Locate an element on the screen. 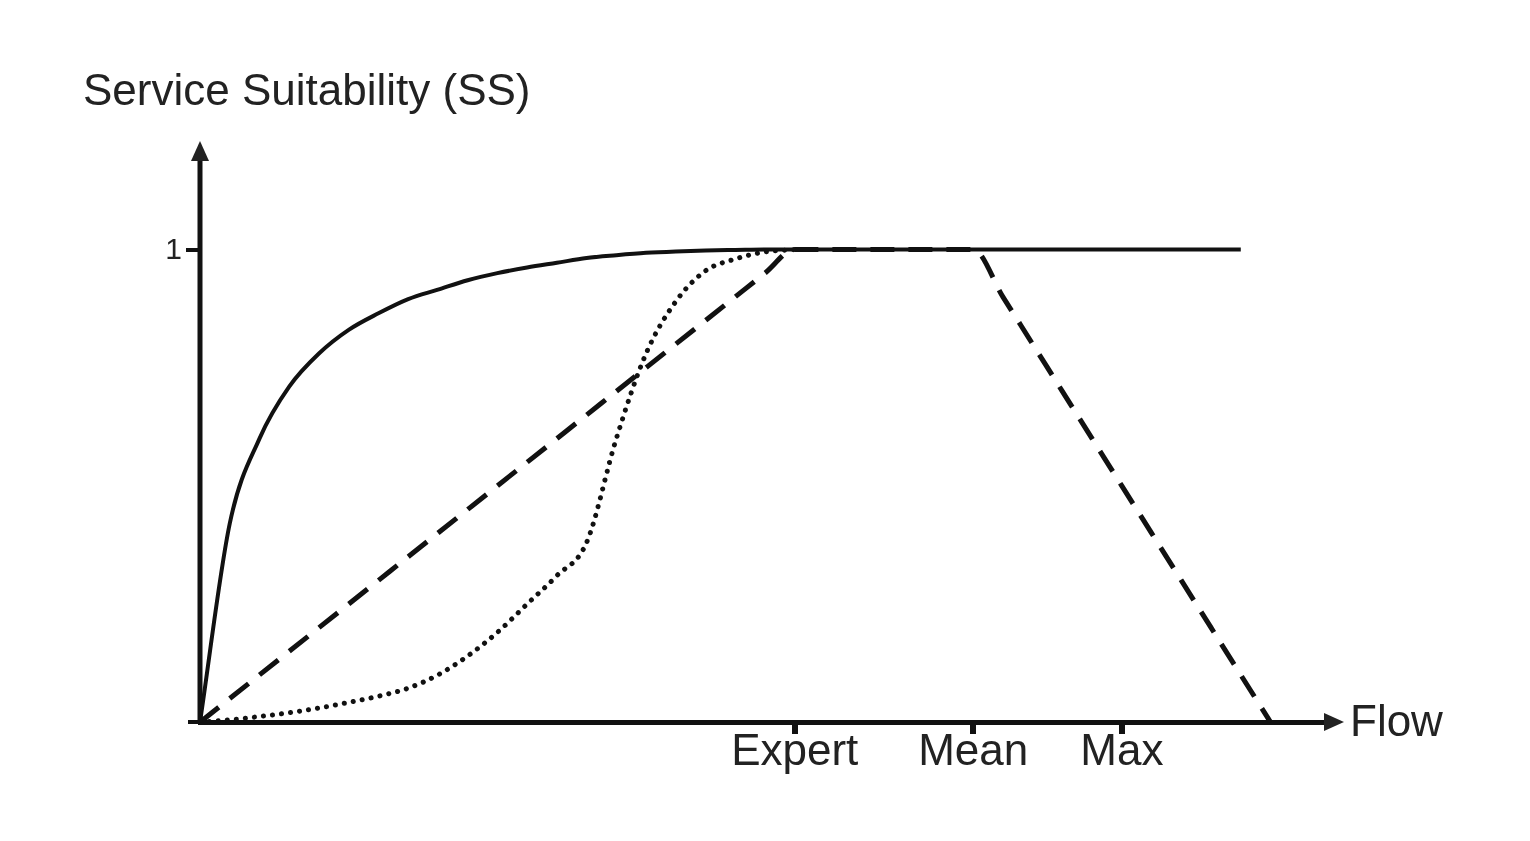 The height and width of the screenshot is (841, 1530). x-axis-title: Flow is located at coordinates (1397, 721).